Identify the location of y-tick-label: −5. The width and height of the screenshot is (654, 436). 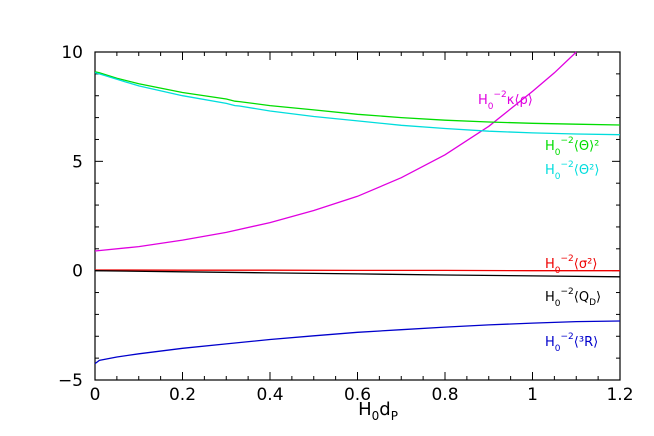
(70, 381).